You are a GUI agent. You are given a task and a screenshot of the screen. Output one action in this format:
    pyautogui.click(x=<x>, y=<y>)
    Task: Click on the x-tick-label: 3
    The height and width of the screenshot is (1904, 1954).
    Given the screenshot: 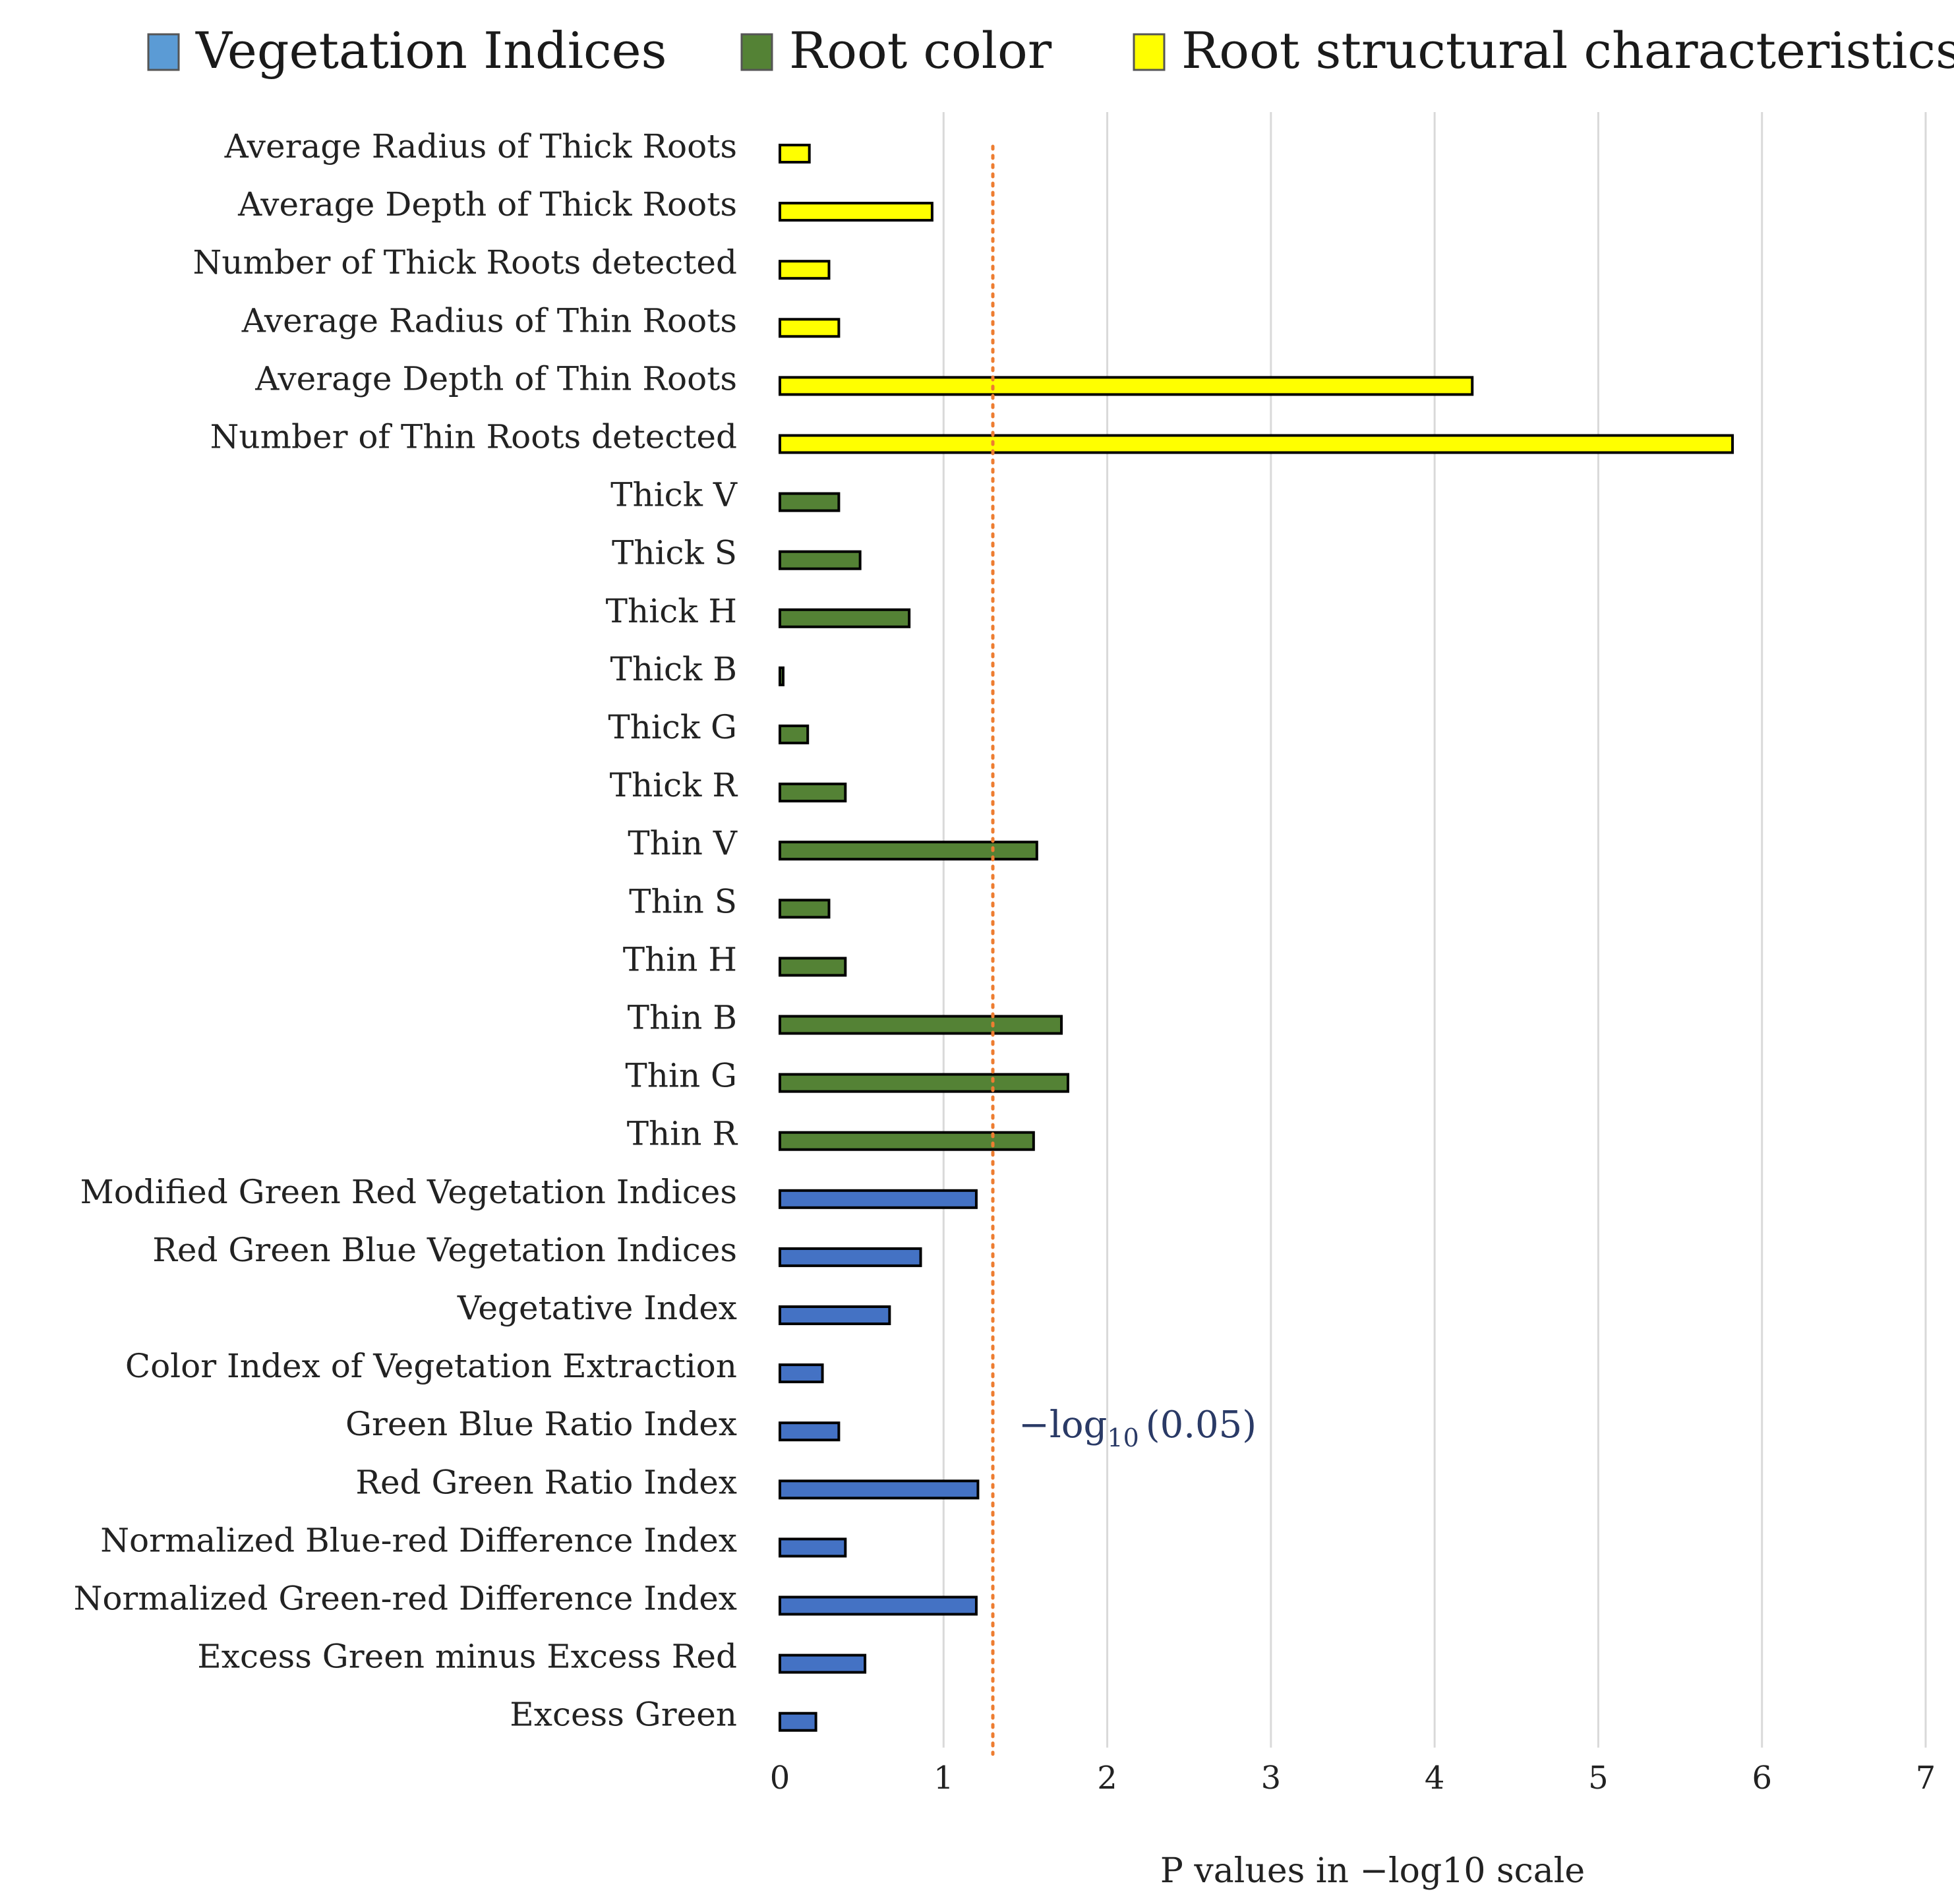 What is the action you would take?
    pyautogui.click(x=1271, y=1778)
    